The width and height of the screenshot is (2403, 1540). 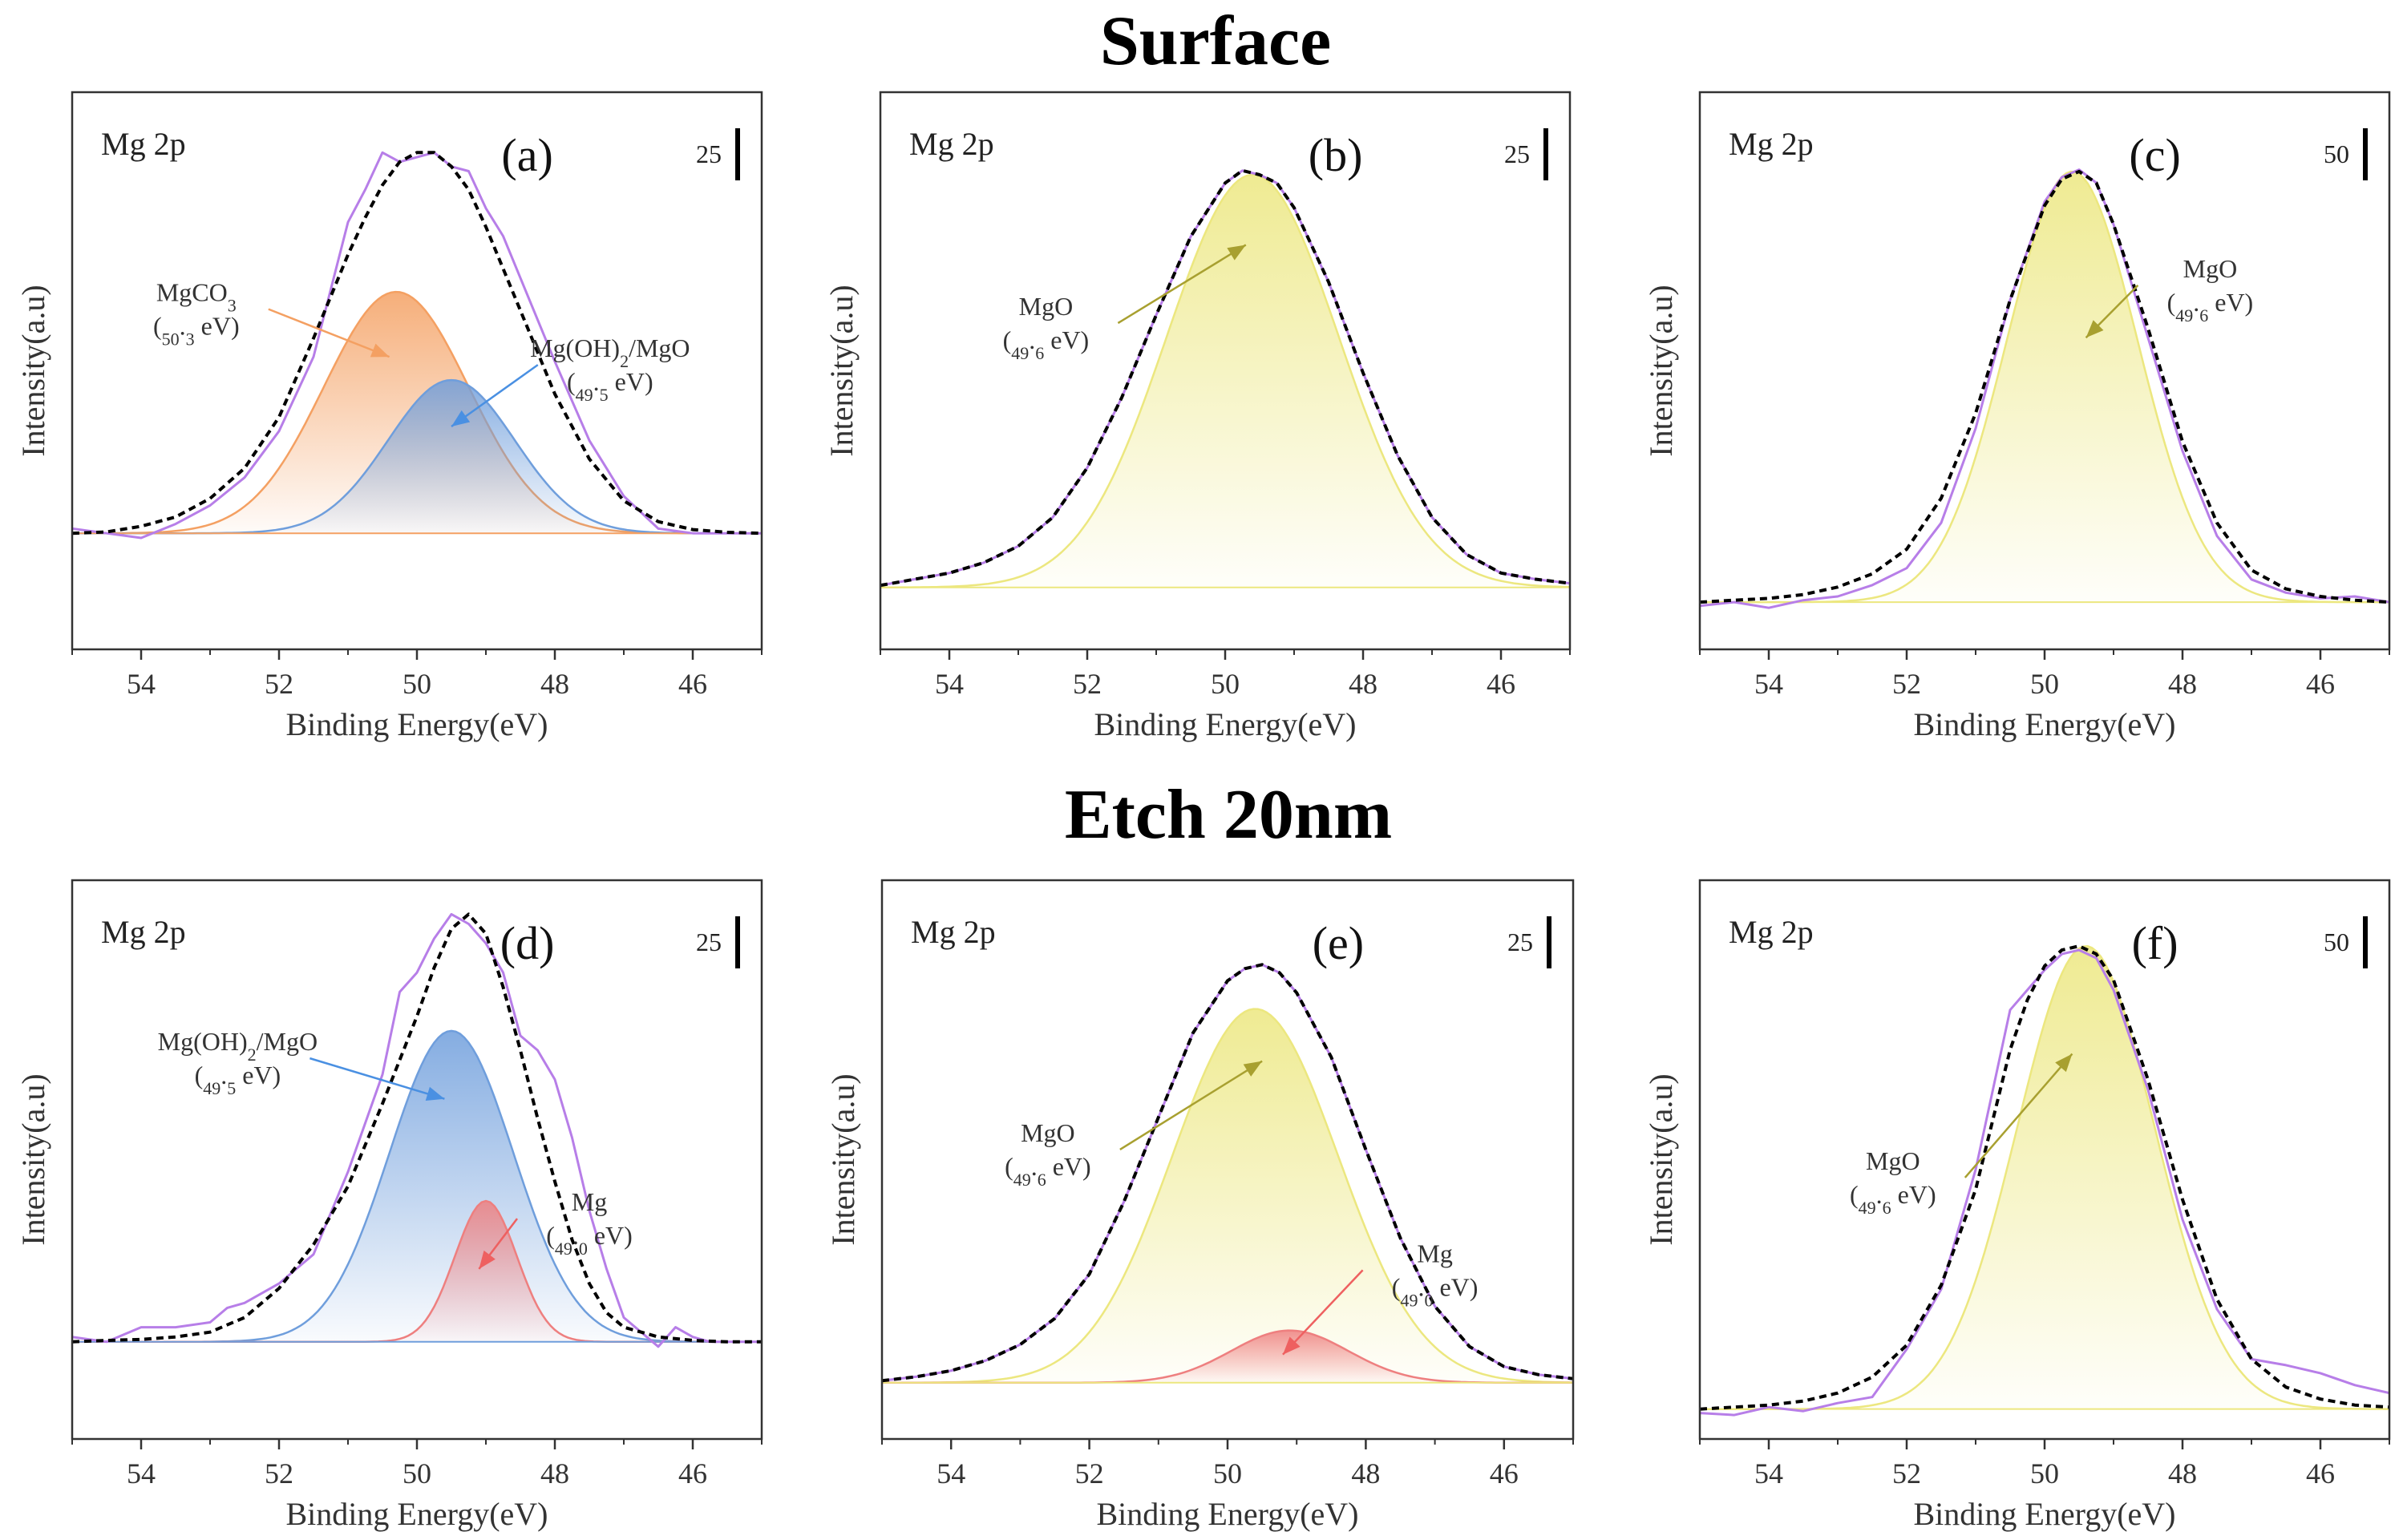 What do you see at coordinates (1215, 41) in the screenshot?
I see `section-title-surface: Surface` at bounding box center [1215, 41].